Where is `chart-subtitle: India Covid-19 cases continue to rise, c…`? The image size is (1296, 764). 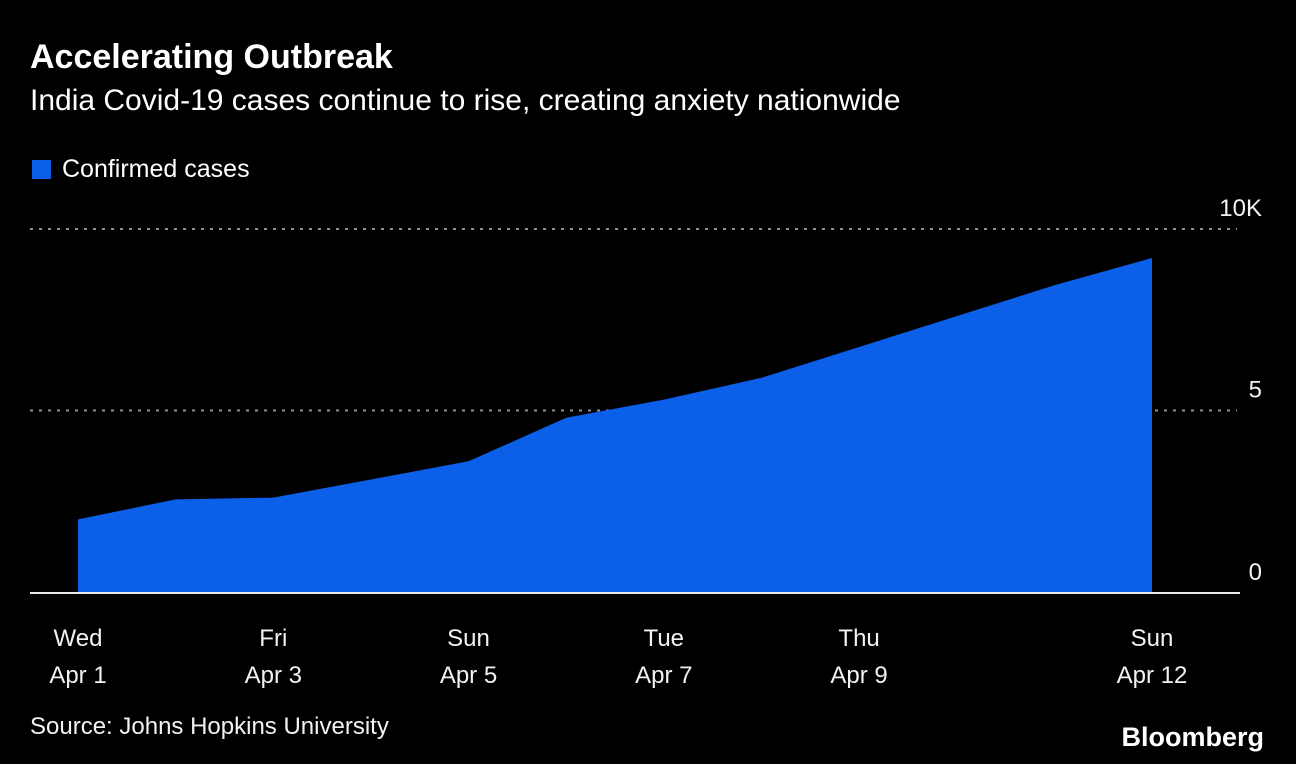 chart-subtitle: India Covid-19 cases continue to rise, c… is located at coordinates (465, 101).